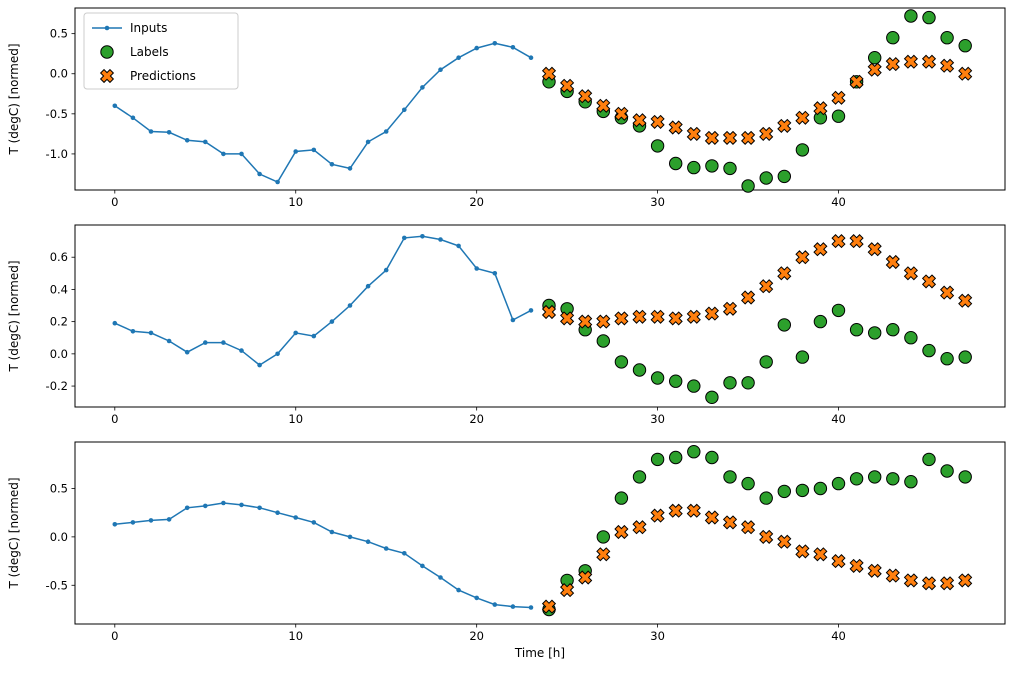 This screenshot has height=679, width=1012. I want to click on y-axis-label: T (degC) [normed], so click(14, 316).